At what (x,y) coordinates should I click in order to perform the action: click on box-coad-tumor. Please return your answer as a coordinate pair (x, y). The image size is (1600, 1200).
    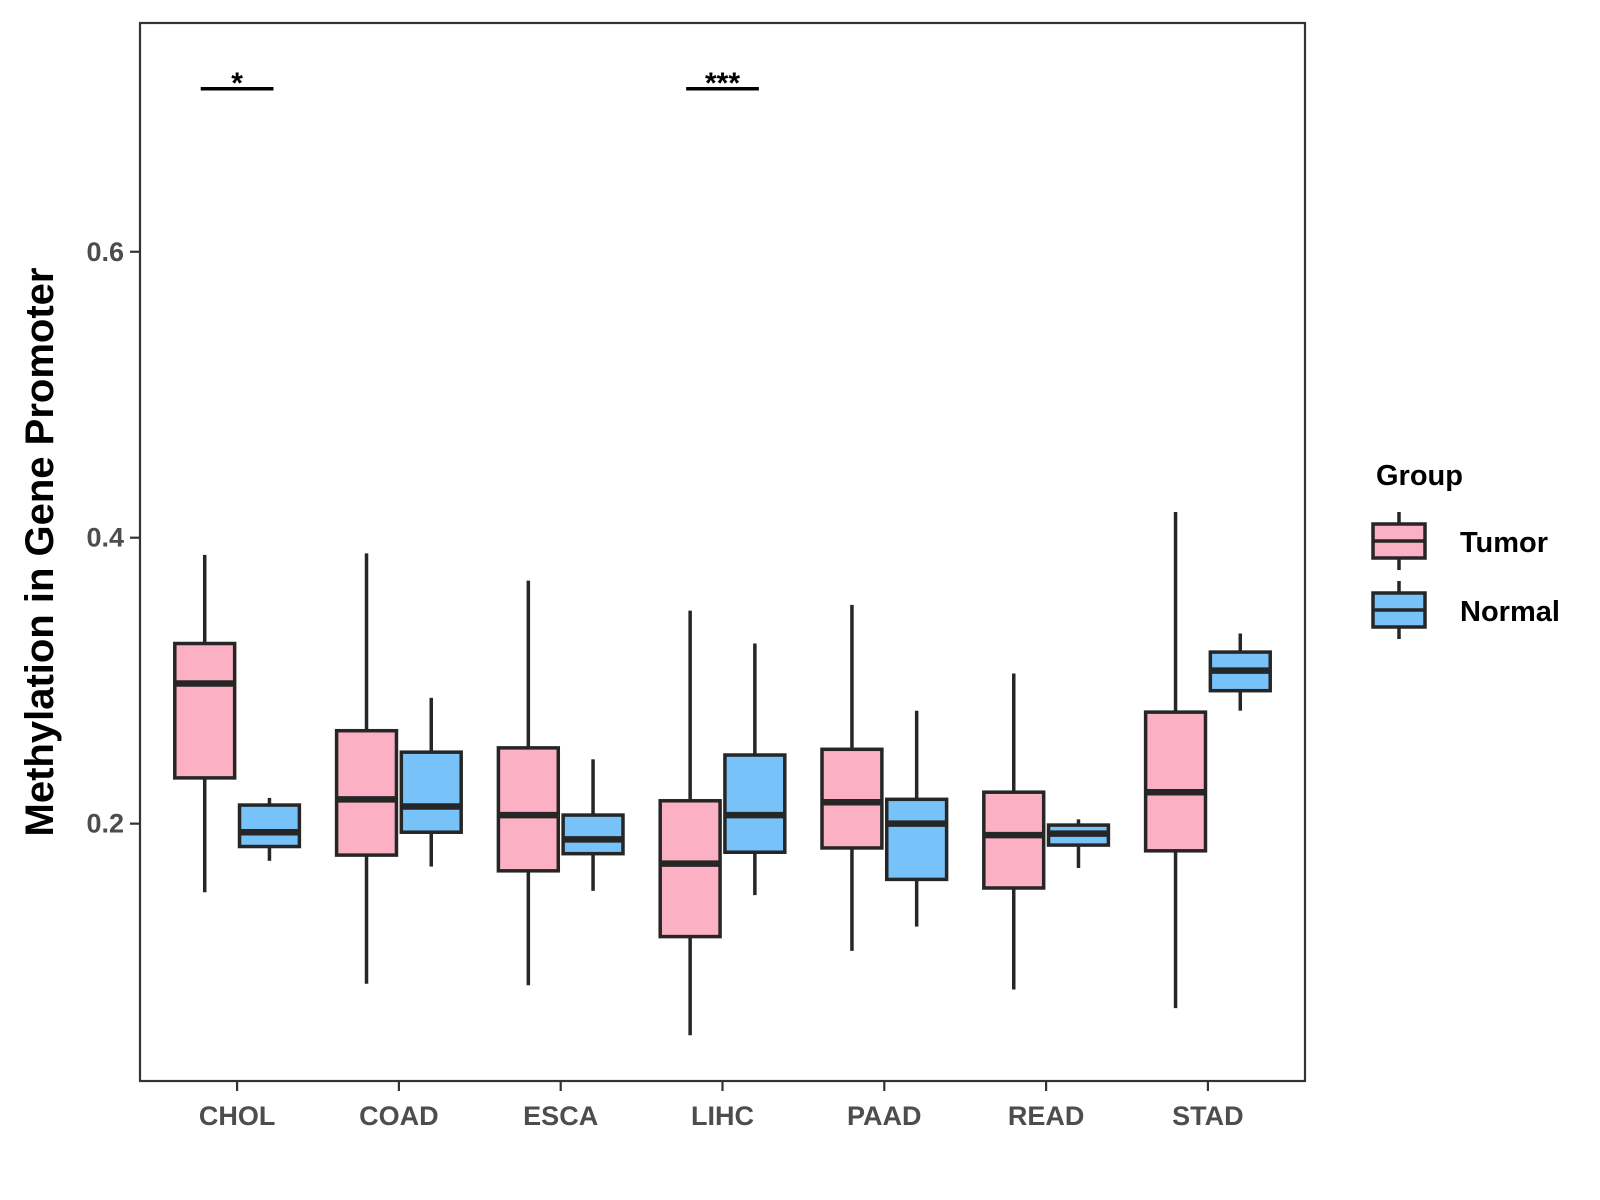
    Looking at the image, I should click on (366, 768).